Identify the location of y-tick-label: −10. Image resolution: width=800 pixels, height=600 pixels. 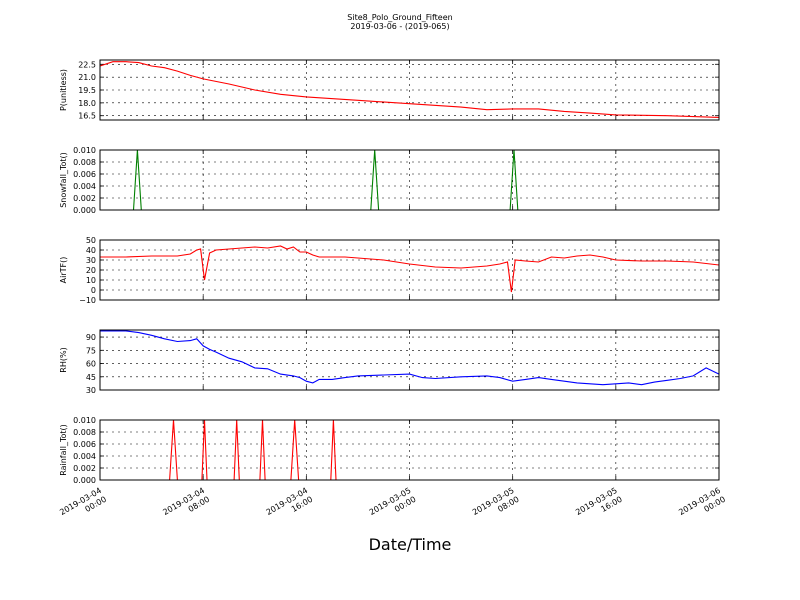
(87, 300).